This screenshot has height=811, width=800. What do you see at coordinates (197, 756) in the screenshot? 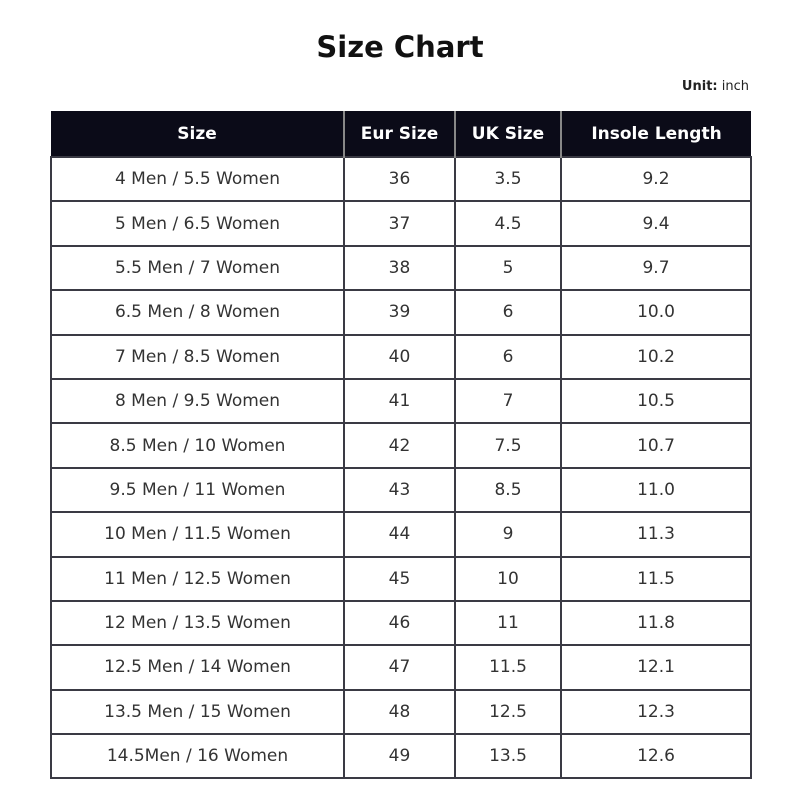
I see `size-cell: 14.5Men / 16 Women` at bounding box center [197, 756].